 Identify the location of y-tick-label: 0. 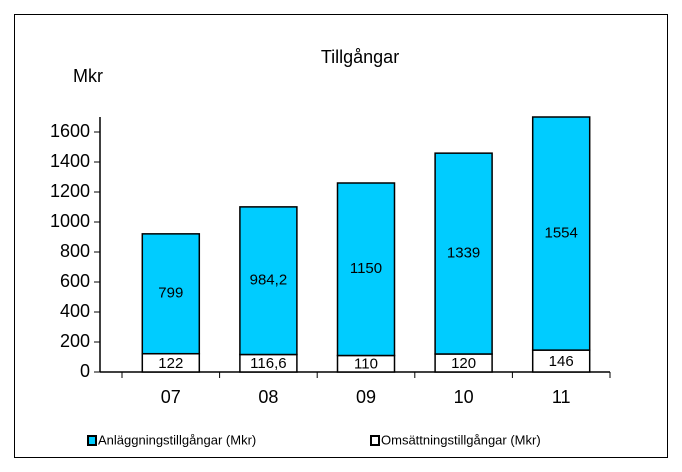
(85, 371).